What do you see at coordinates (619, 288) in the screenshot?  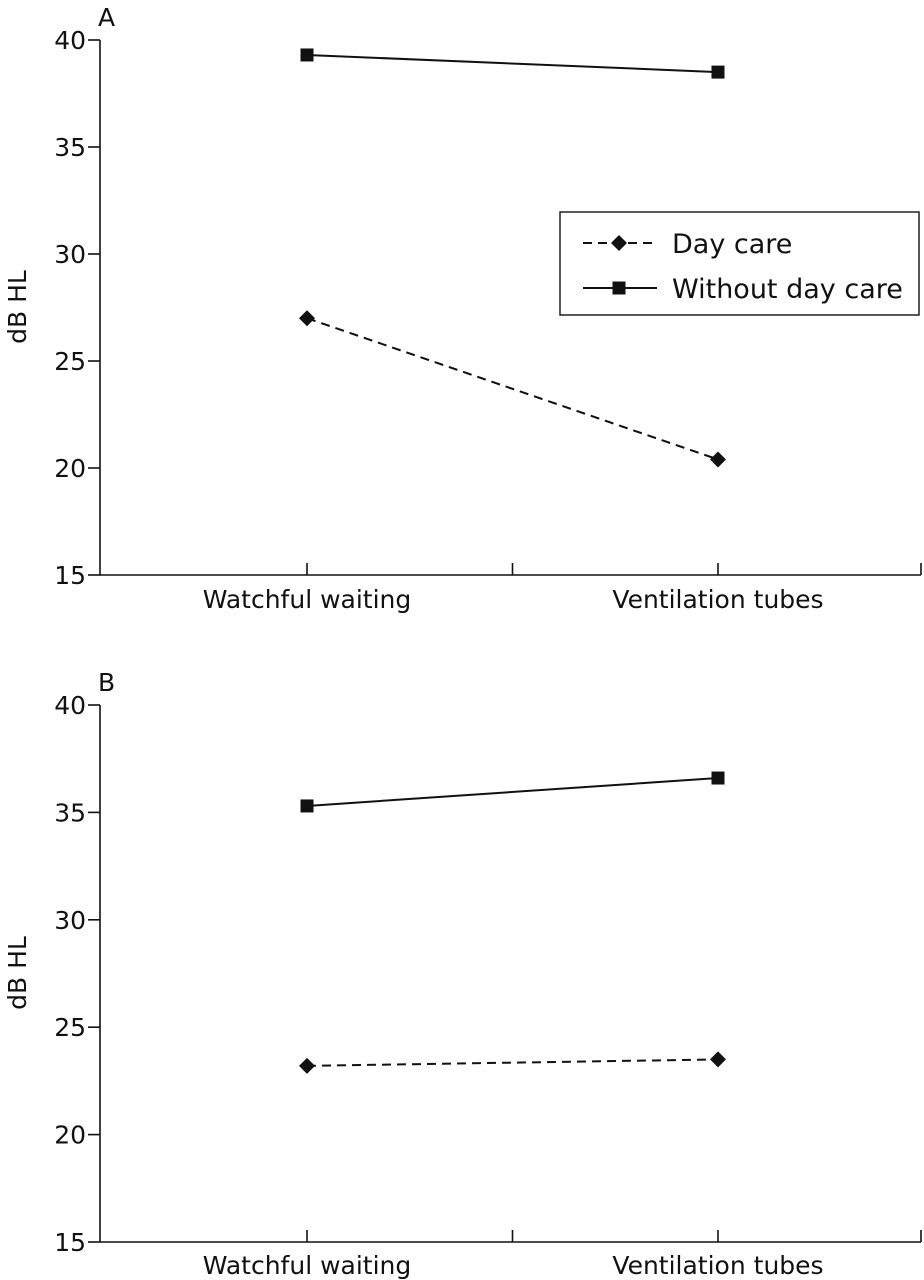 I see `legend-marker-square` at bounding box center [619, 288].